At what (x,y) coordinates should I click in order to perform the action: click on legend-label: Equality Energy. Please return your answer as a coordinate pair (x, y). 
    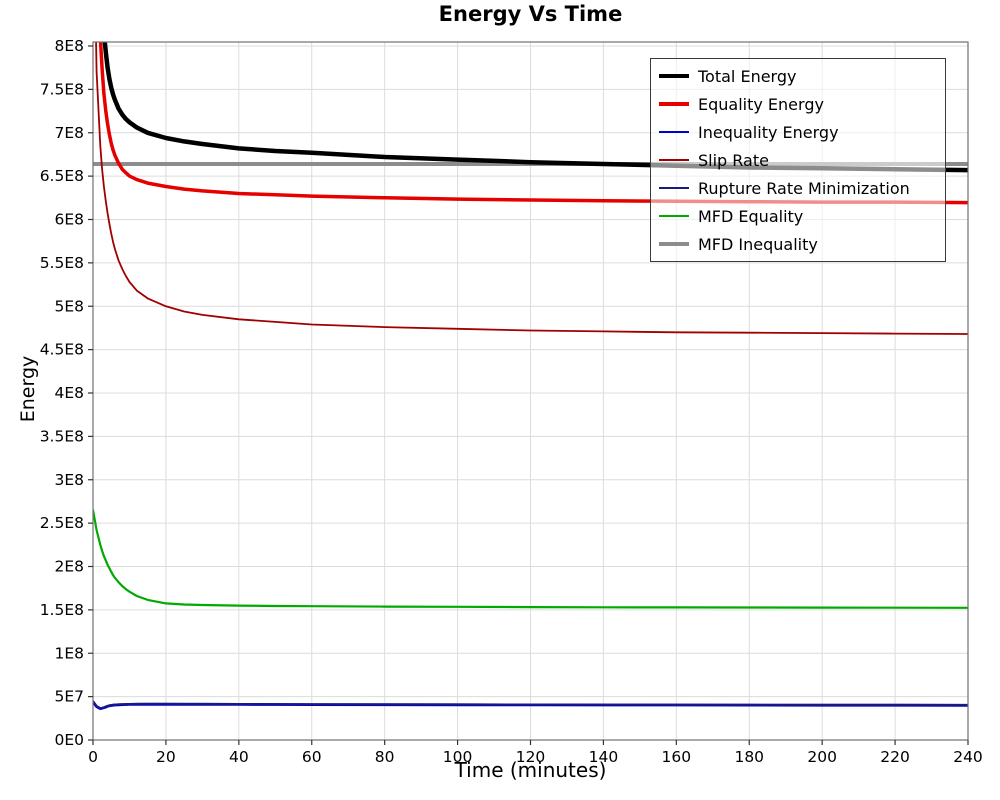
    Looking at the image, I should click on (761, 104).